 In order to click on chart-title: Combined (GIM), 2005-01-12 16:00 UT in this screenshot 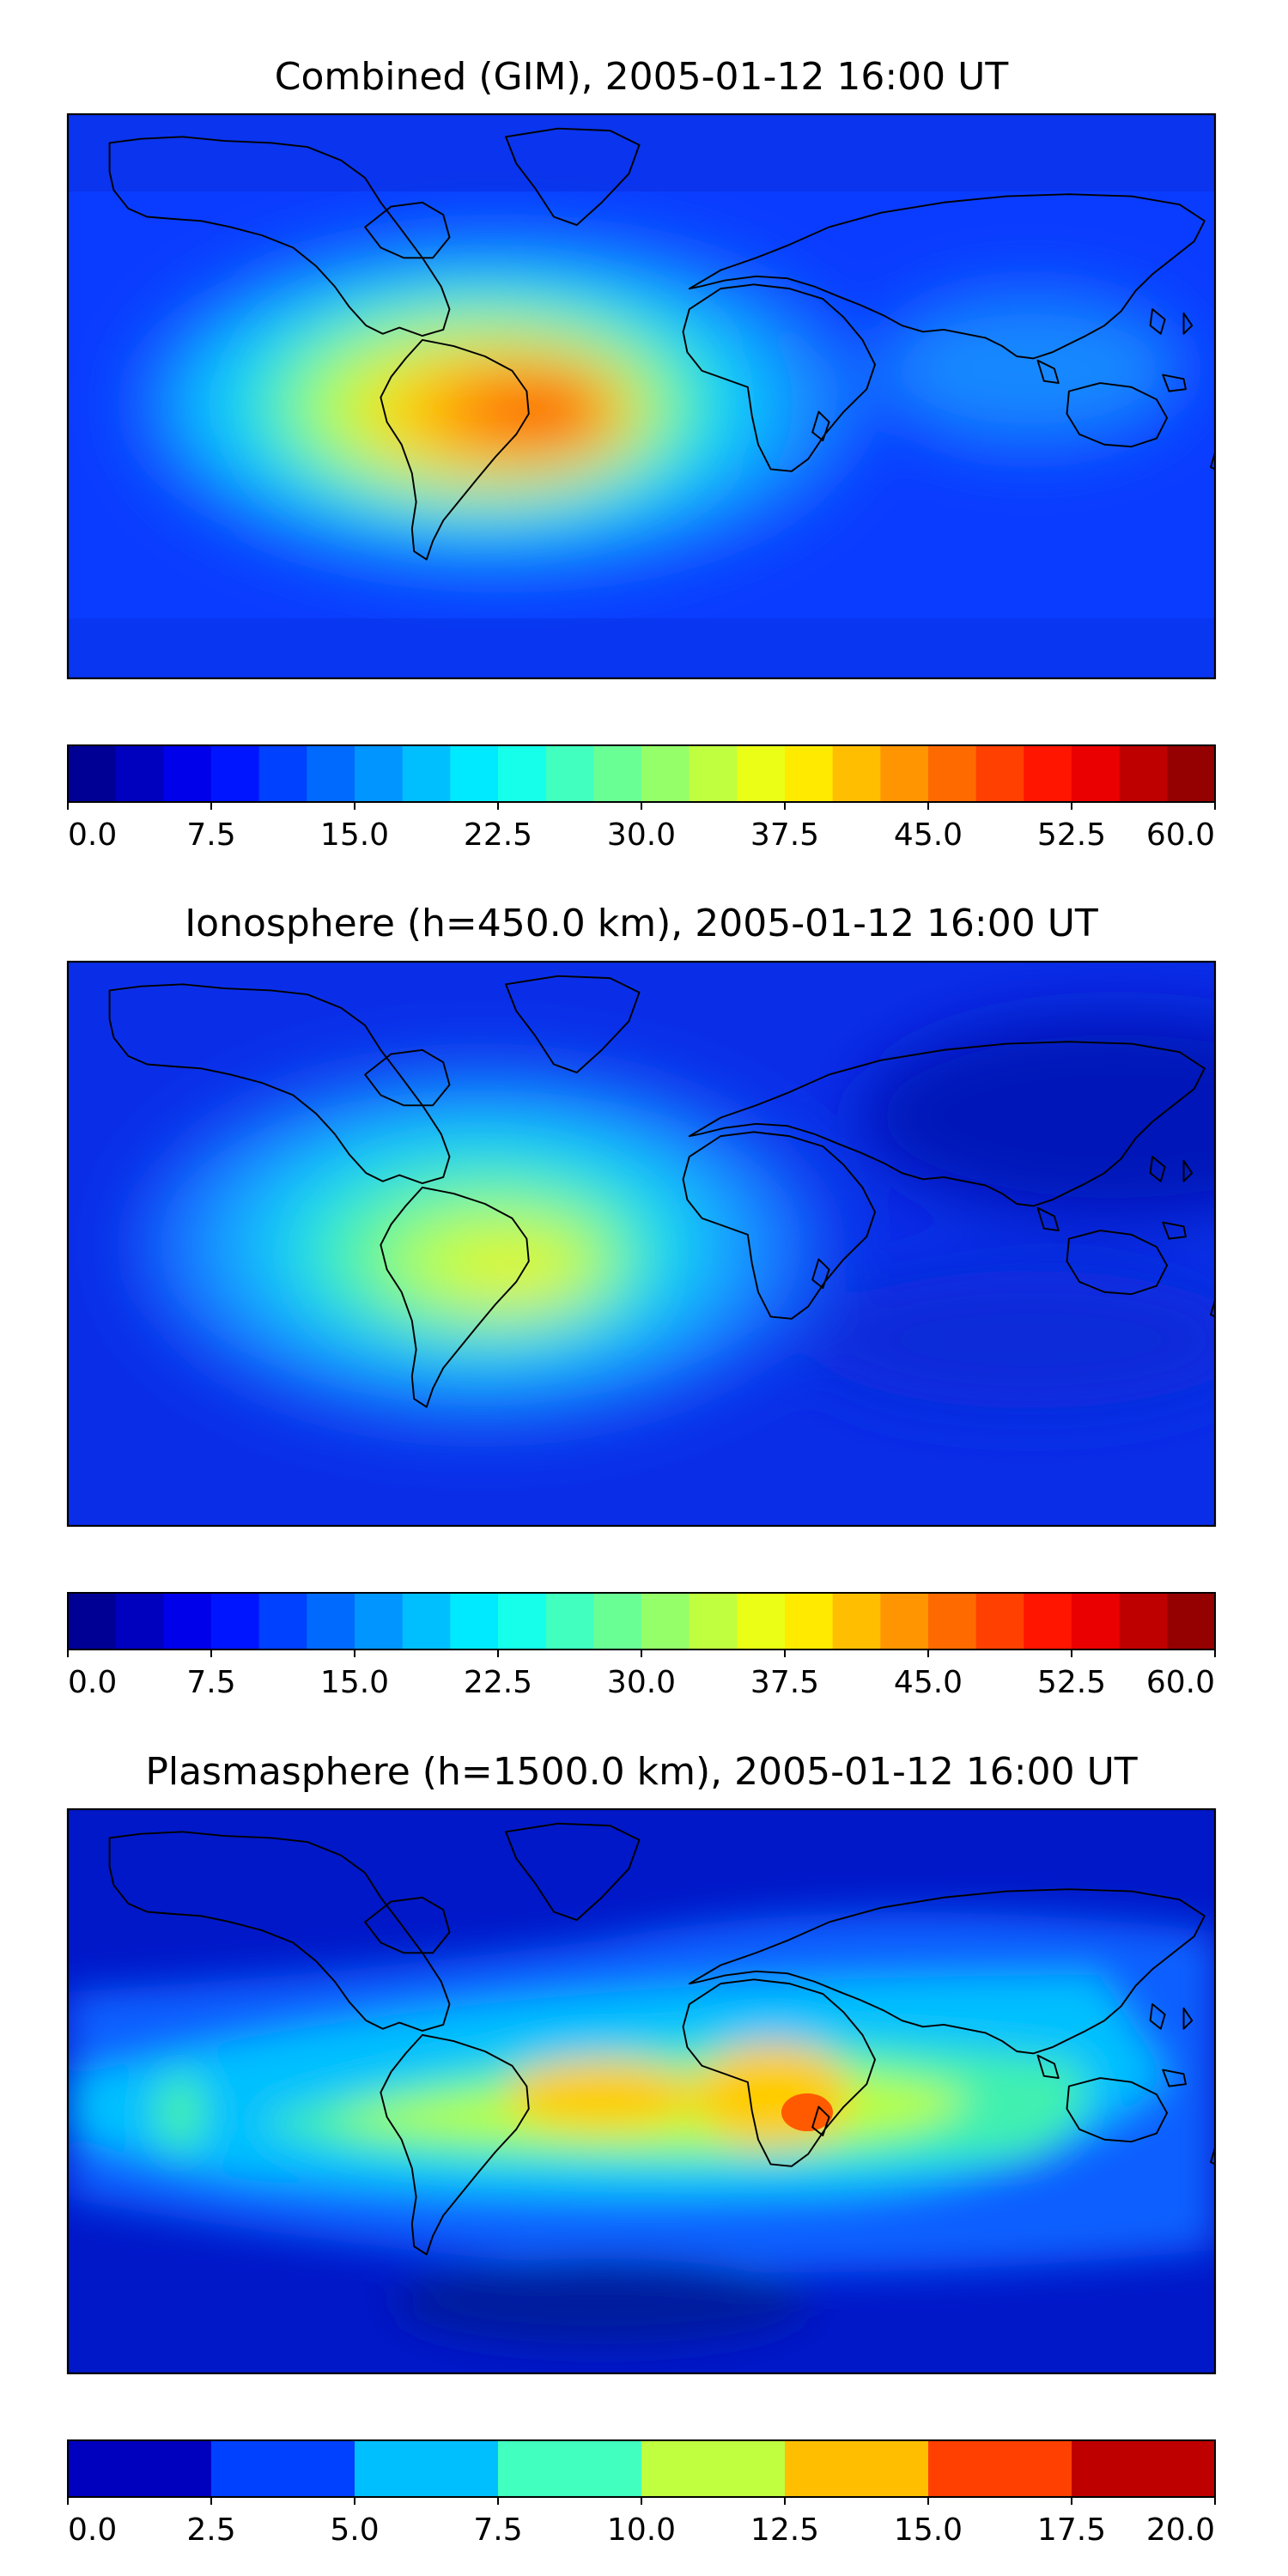, I will do `click(642, 77)`.